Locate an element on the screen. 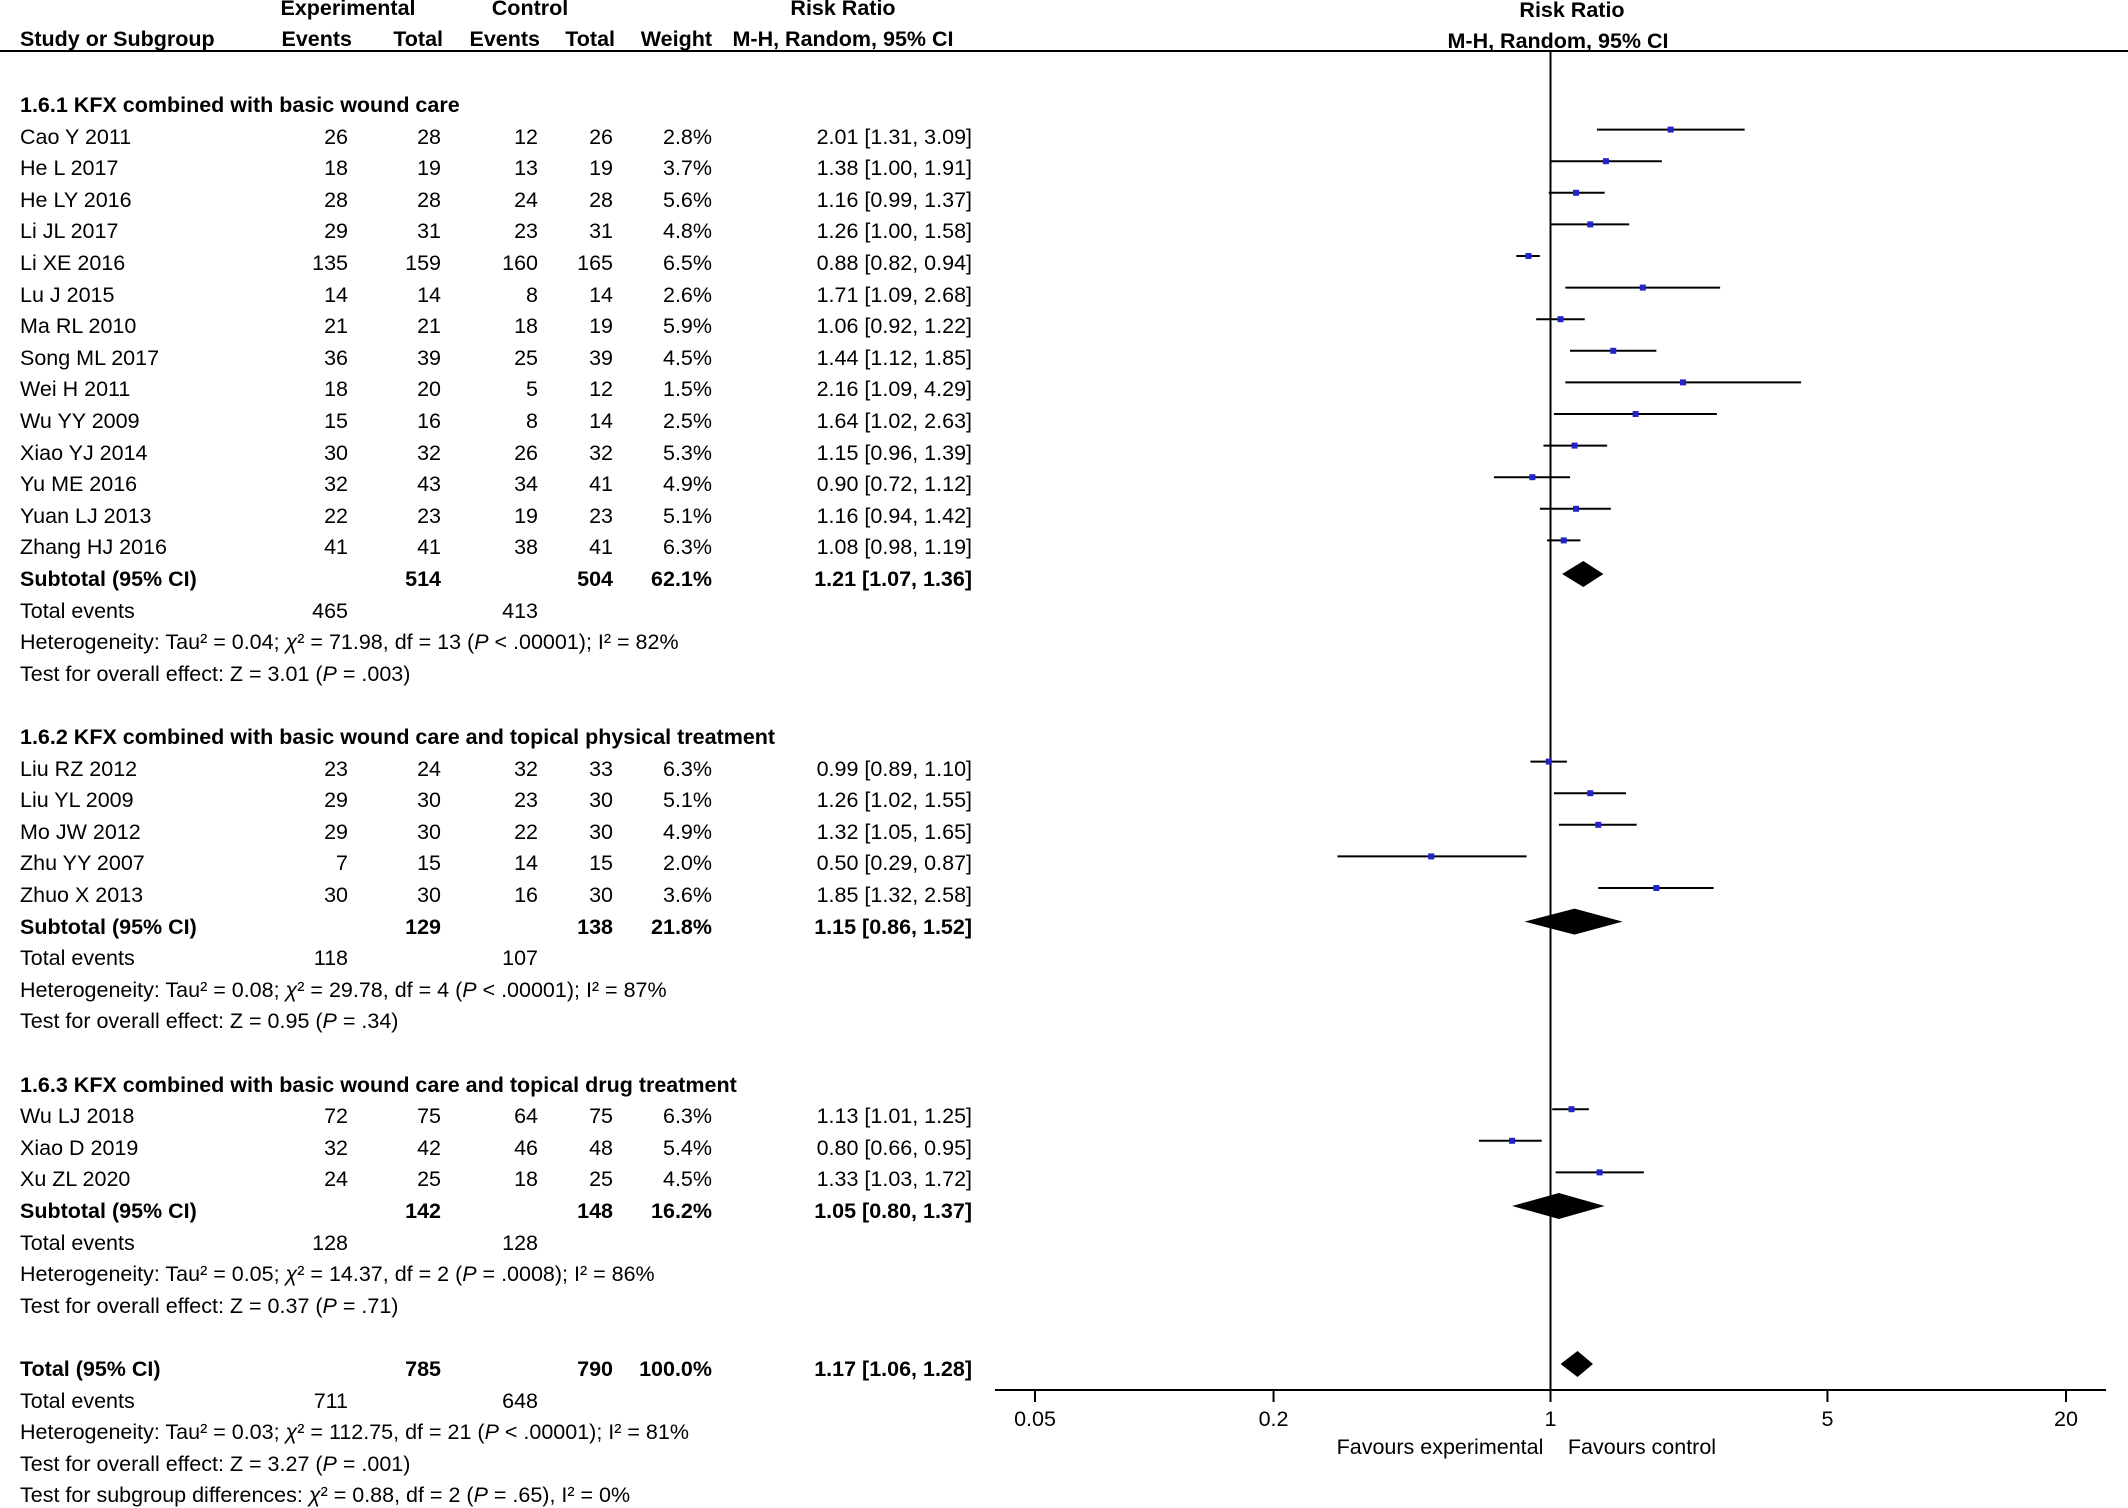  note-post2: = .003) is located at coordinates (373, 673).